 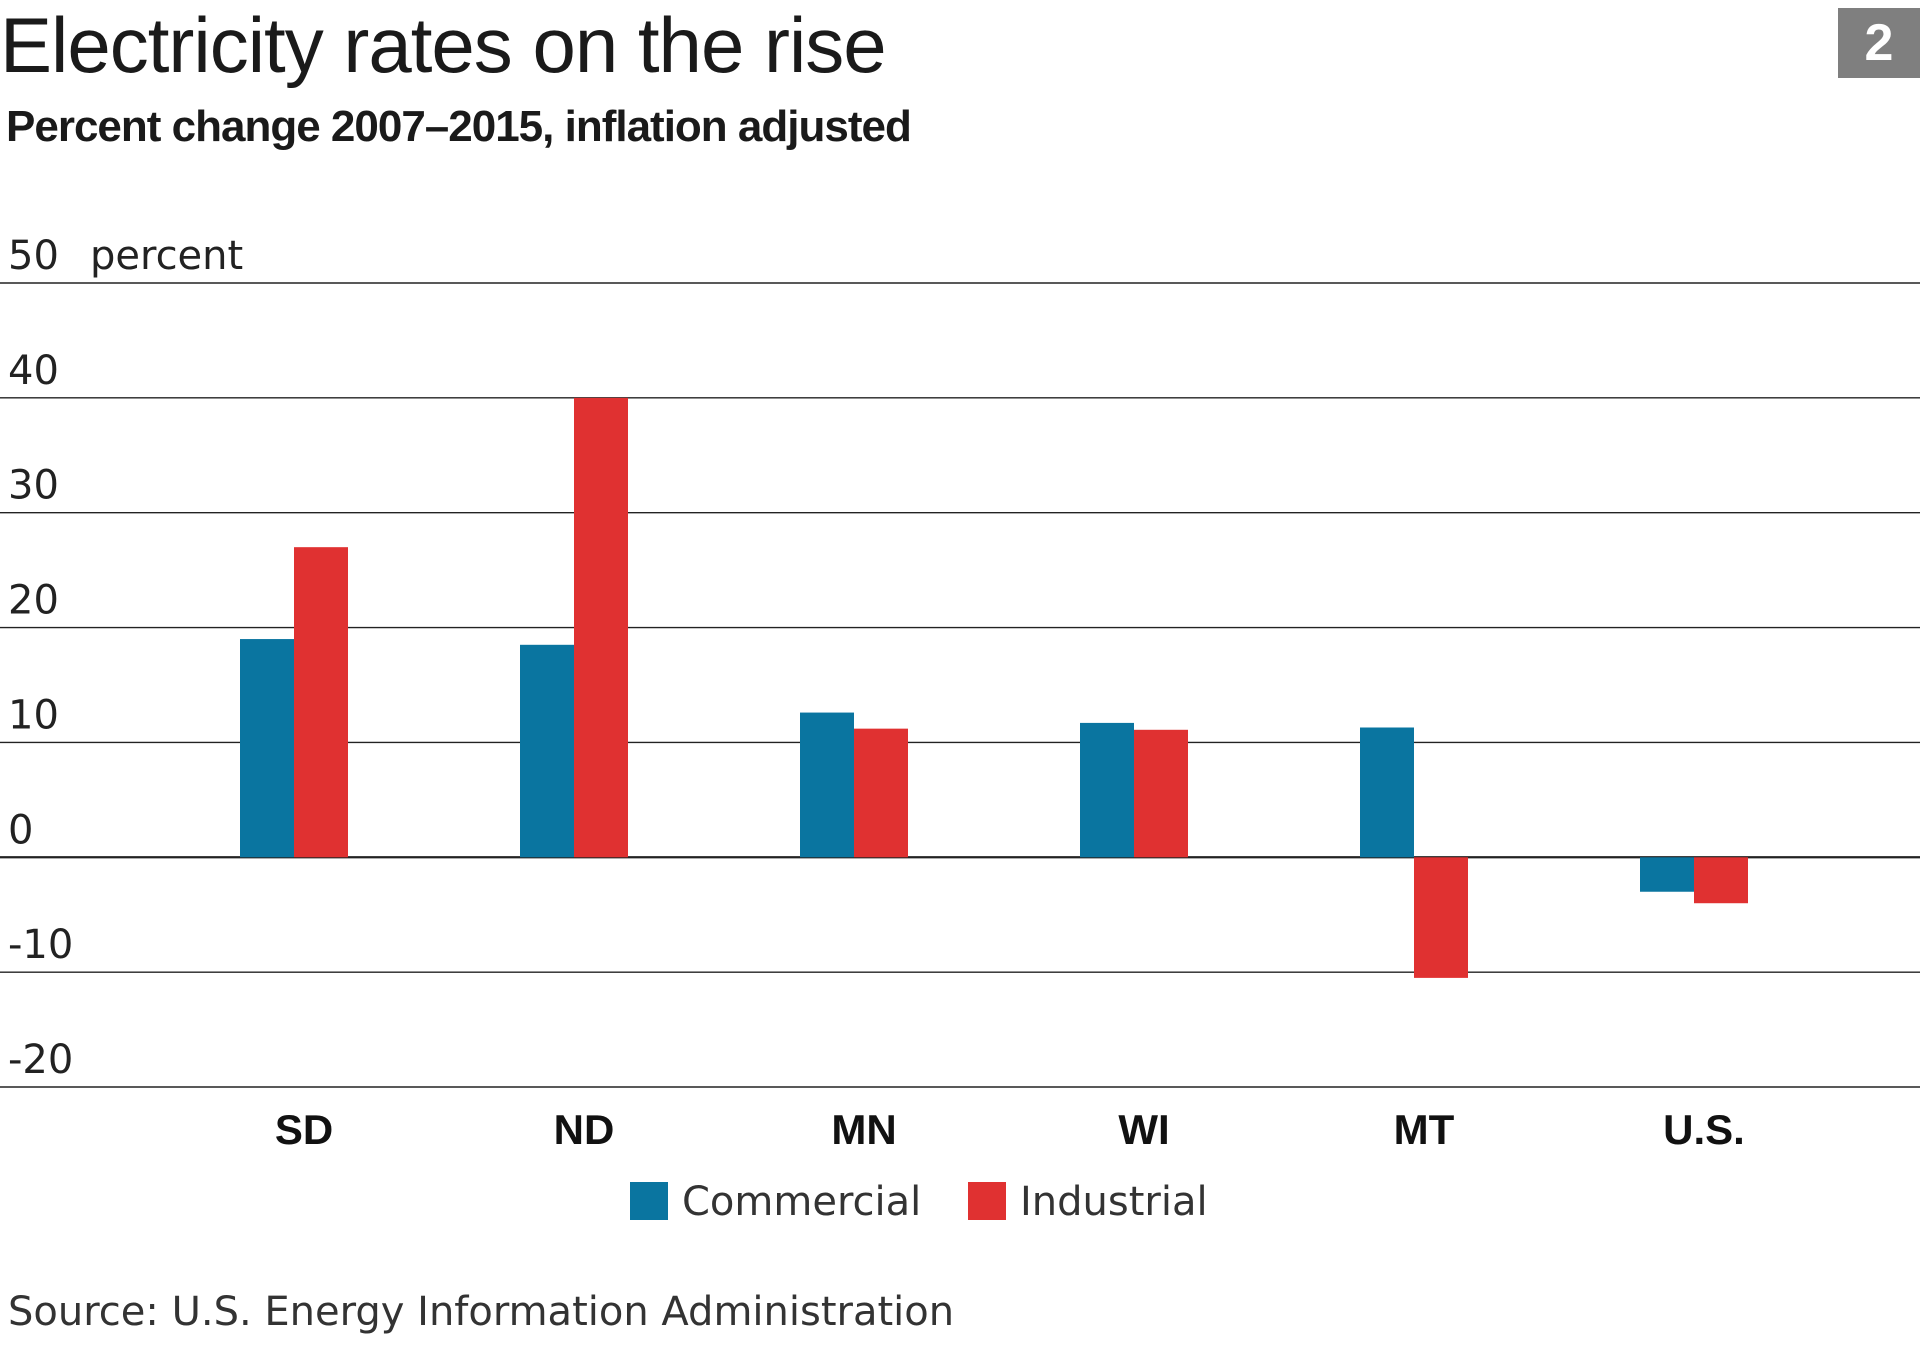 What do you see at coordinates (827, 785) in the screenshot?
I see `bar-commercial-mn` at bounding box center [827, 785].